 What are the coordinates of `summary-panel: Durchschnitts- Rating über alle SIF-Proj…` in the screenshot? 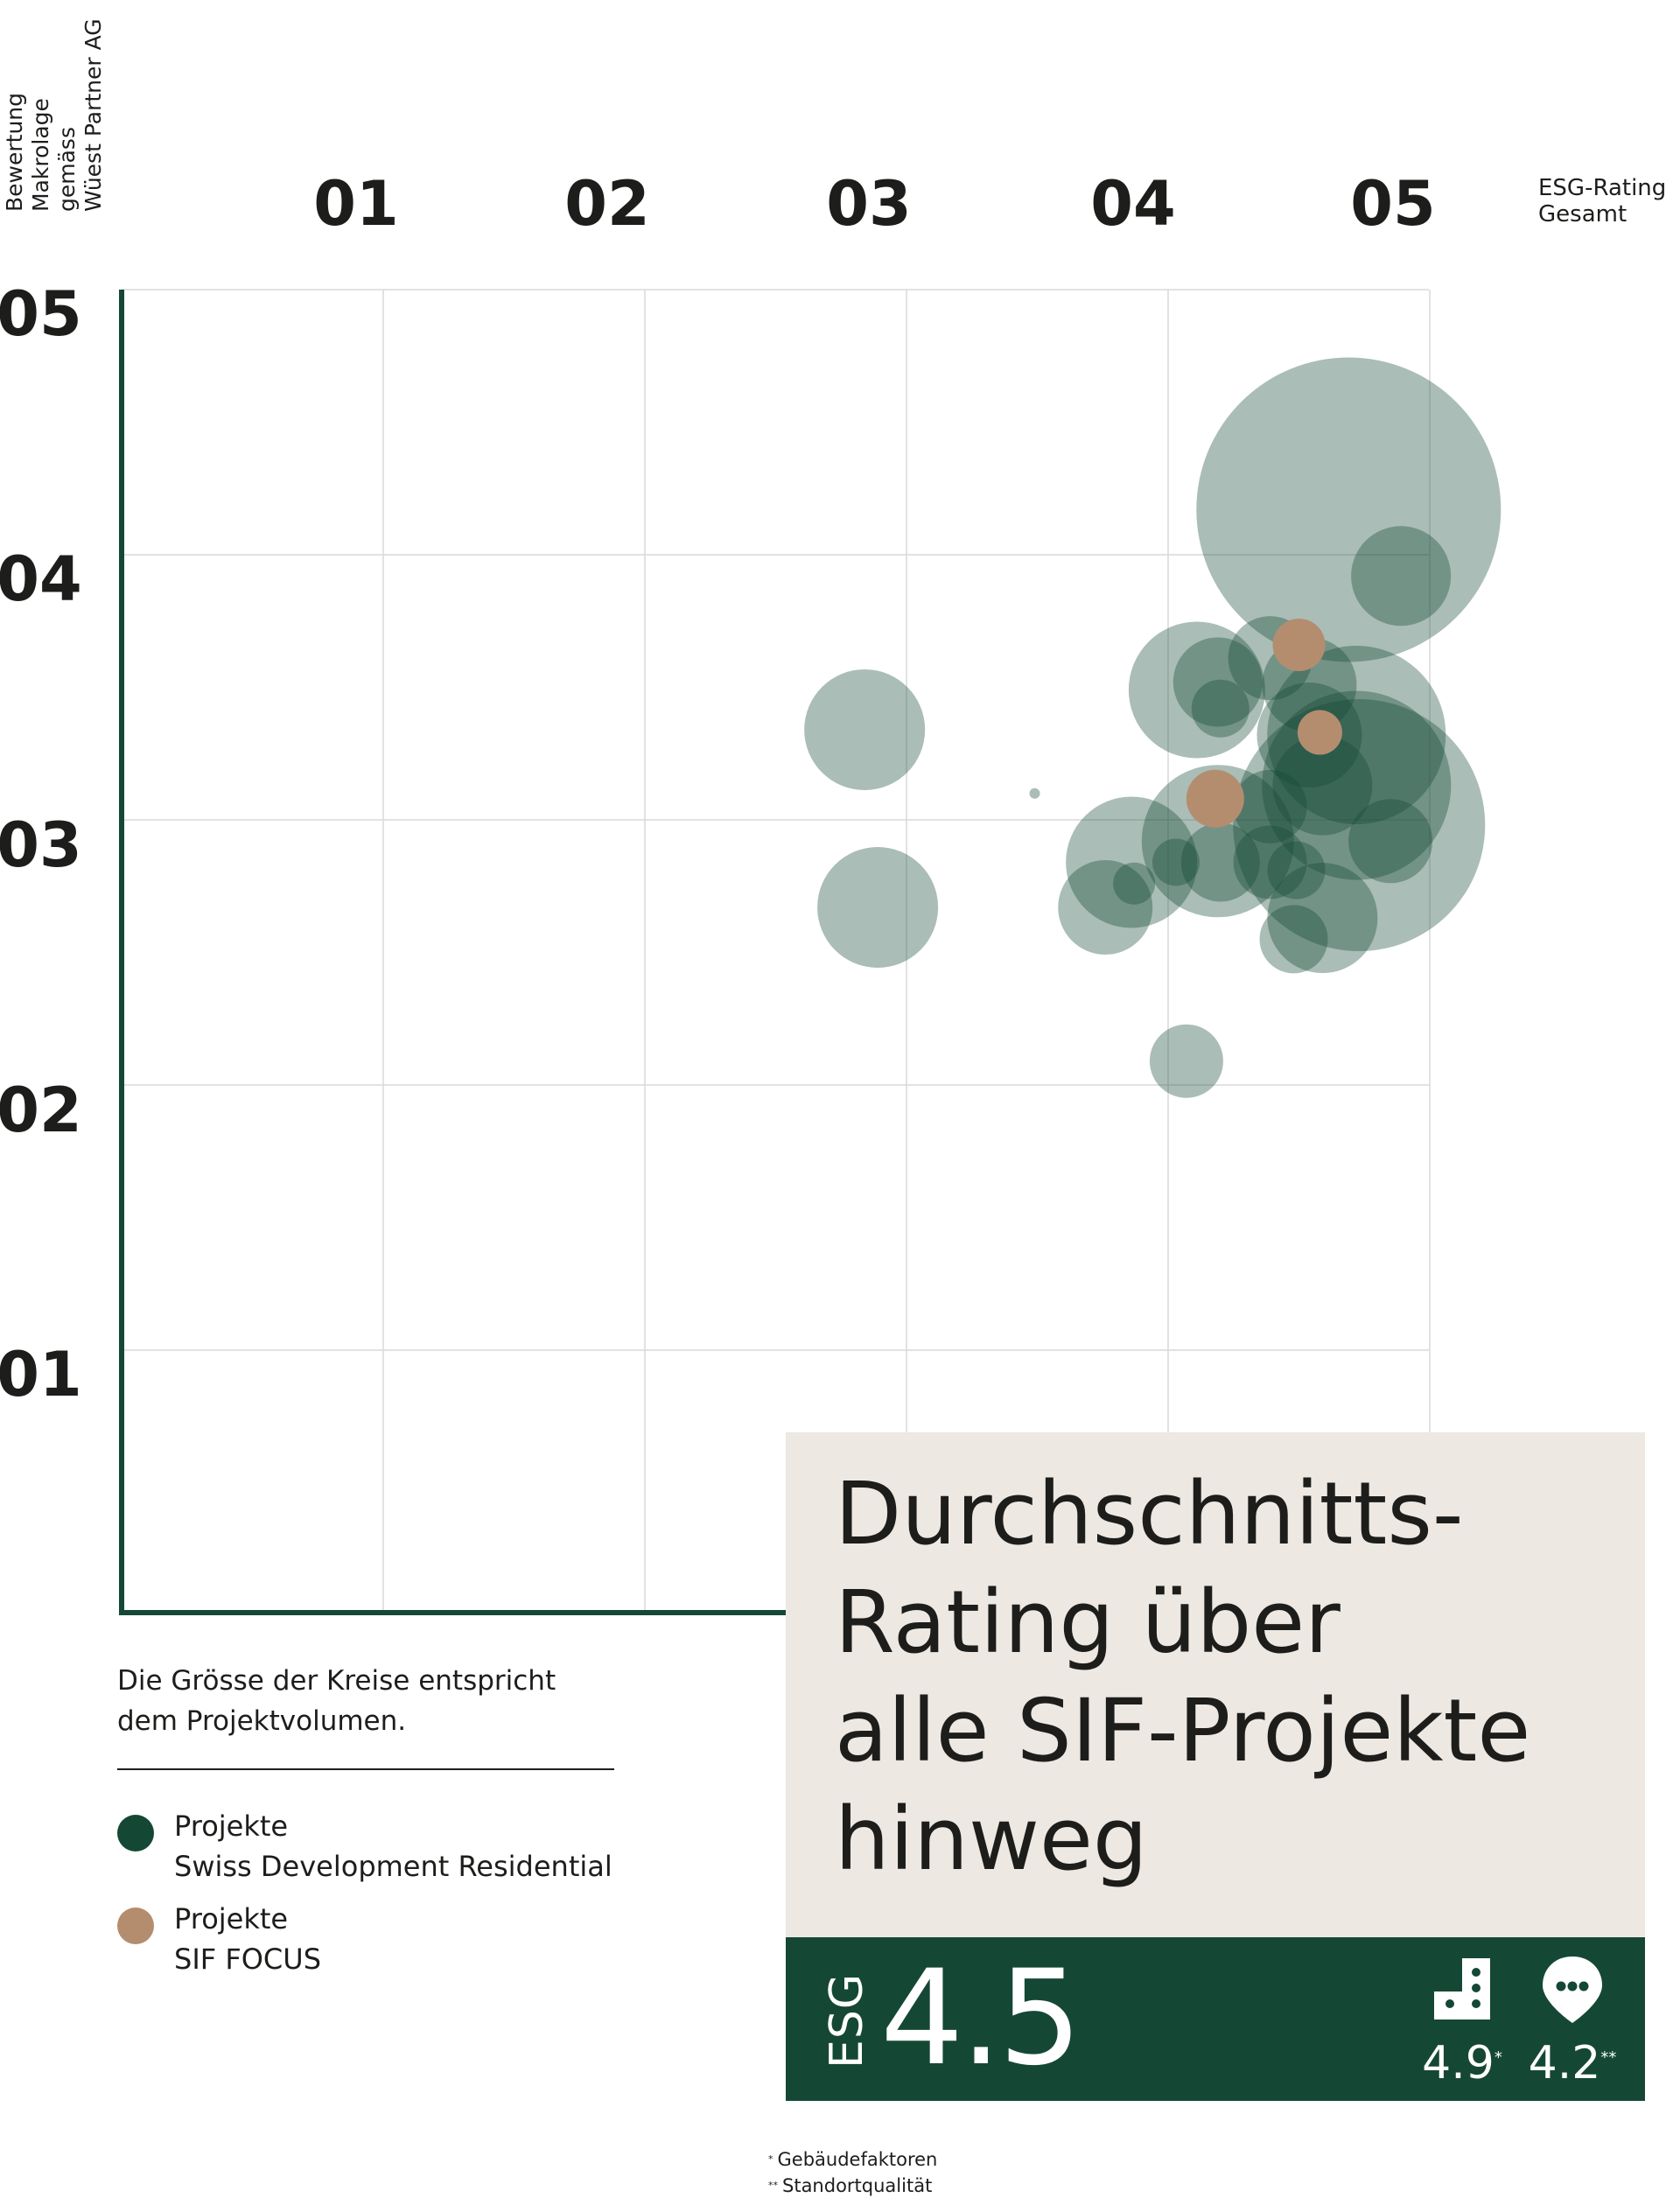 It's located at (1215, 1684).